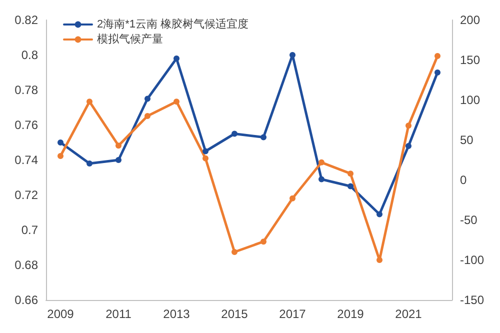  Describe the element at coordinates (234, 314) in the screenshot. I see `x-tick-label: 2015` at that location.